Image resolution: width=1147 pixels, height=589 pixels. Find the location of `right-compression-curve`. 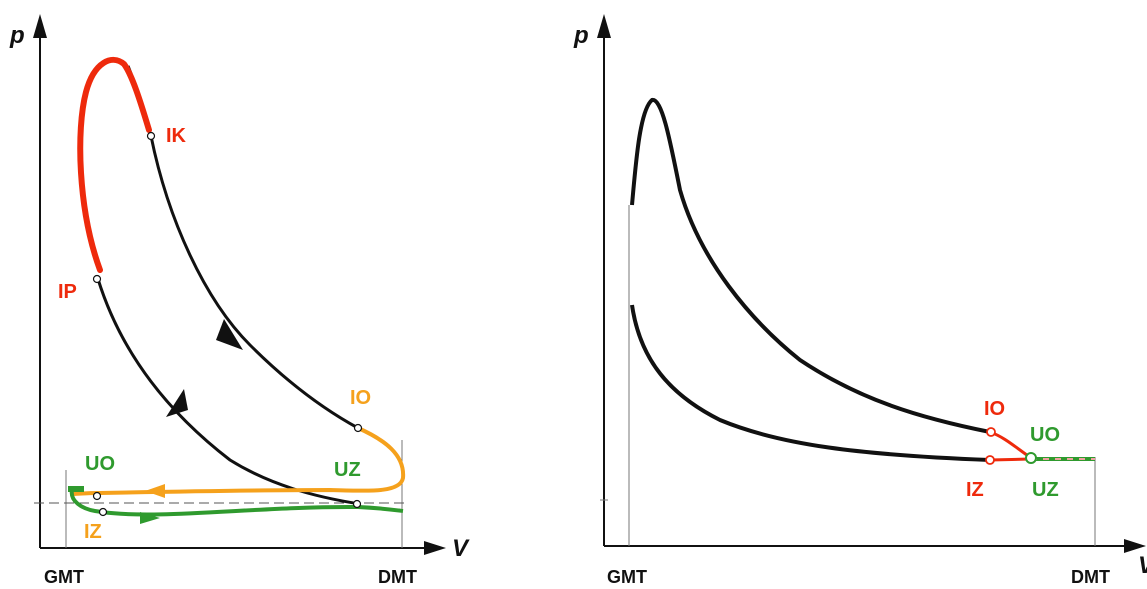

right-compression-curve is located at coordinates (810, 383).